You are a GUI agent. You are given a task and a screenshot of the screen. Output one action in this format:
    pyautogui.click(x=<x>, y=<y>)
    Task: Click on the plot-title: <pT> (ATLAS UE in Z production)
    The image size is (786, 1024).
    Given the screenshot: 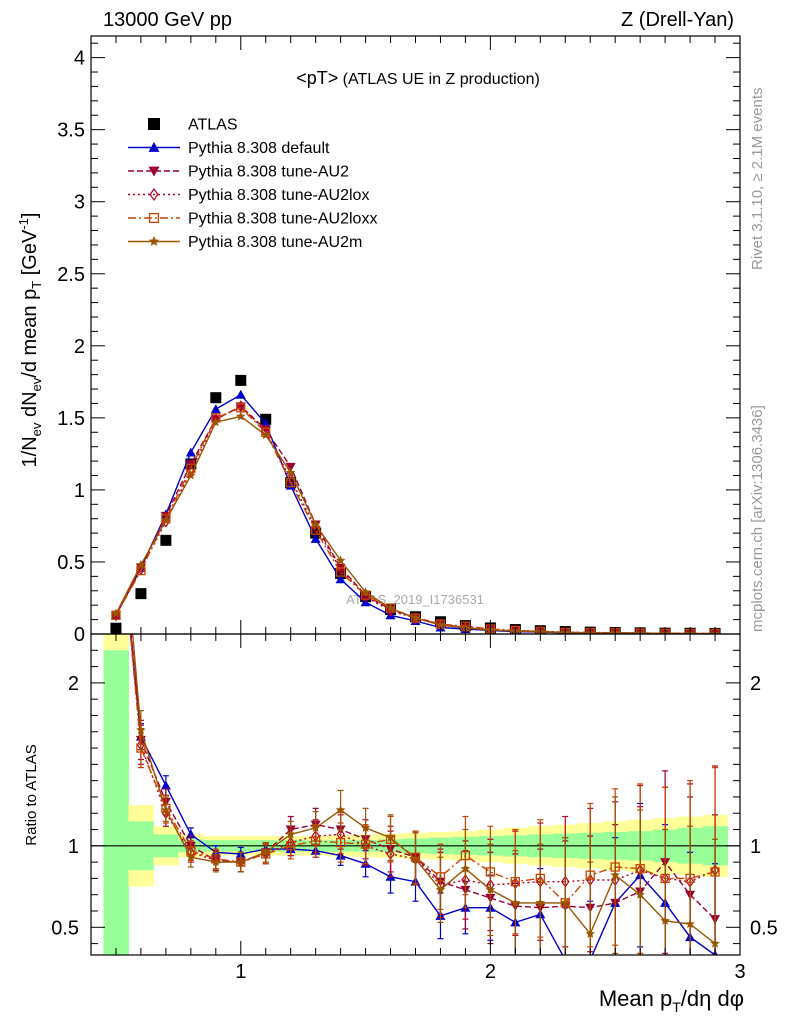 What is the action you would take?
    pyautogui.click(x=418, y=78)
    